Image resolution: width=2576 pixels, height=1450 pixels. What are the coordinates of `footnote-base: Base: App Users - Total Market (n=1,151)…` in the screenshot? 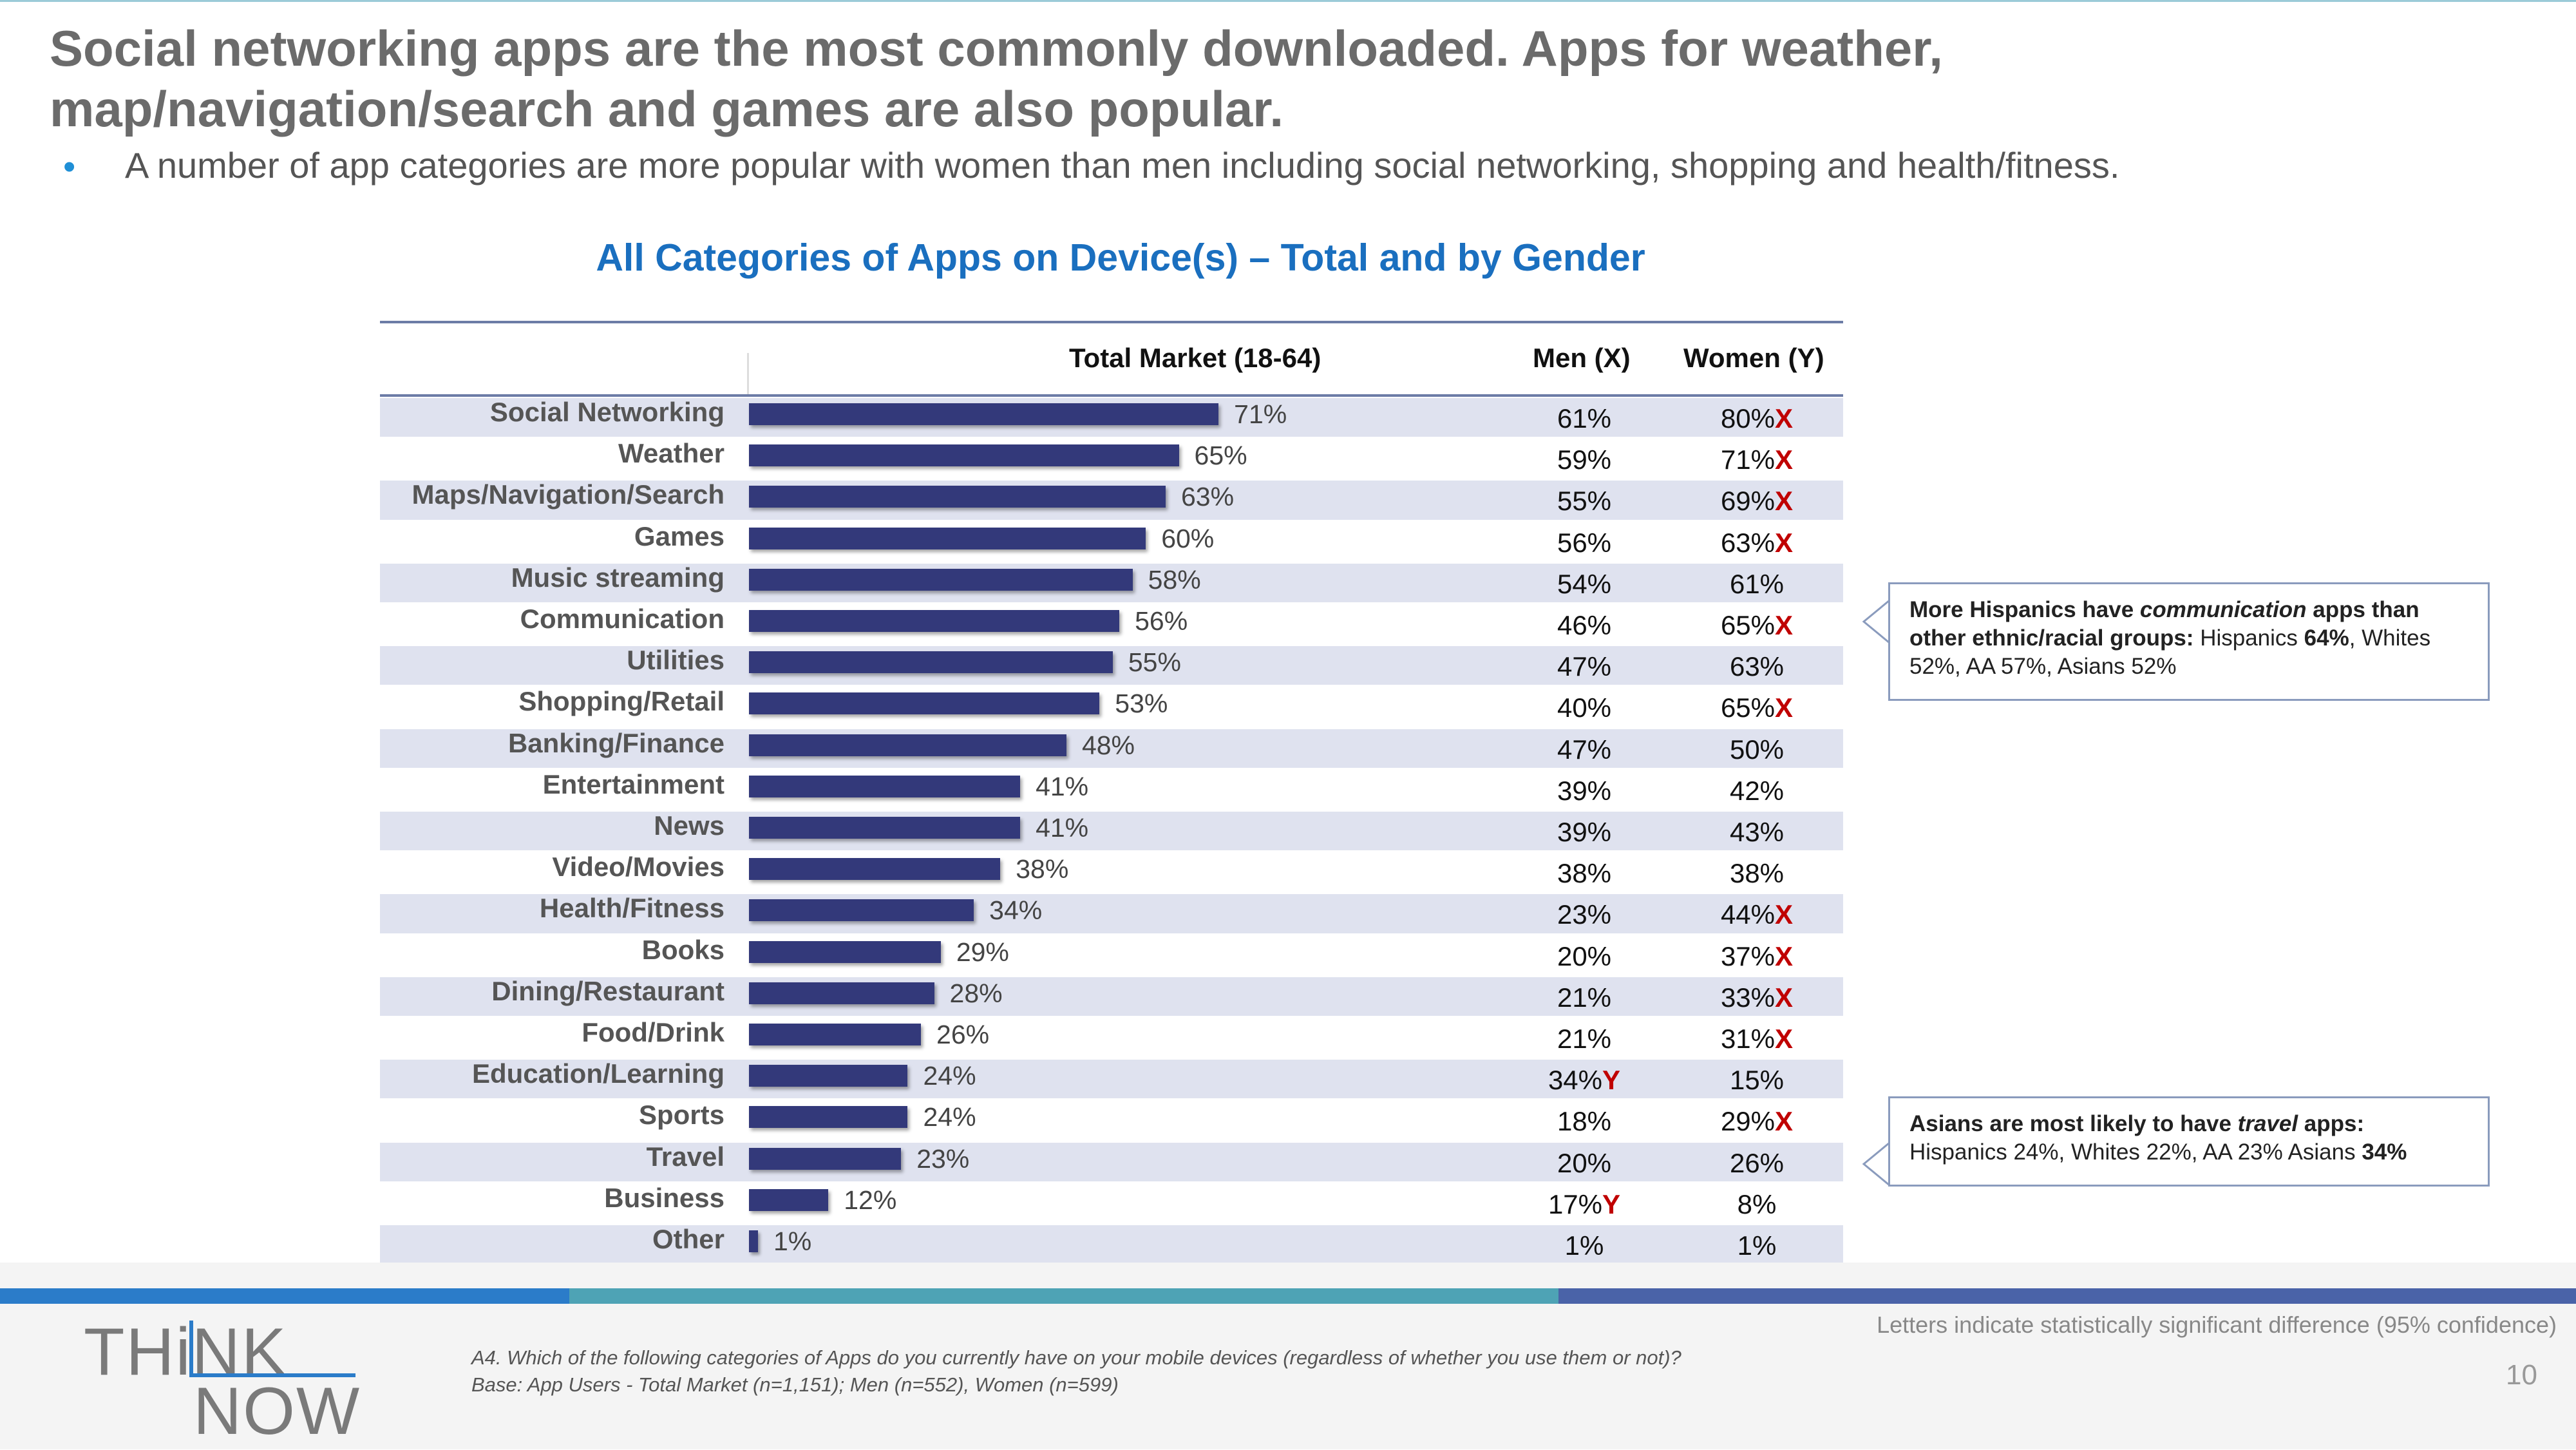 It's located at (795, 1385).